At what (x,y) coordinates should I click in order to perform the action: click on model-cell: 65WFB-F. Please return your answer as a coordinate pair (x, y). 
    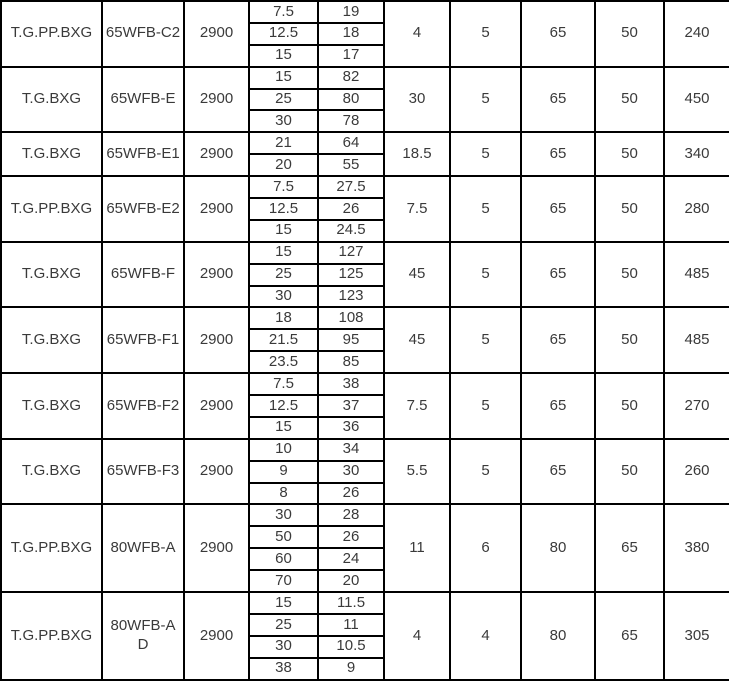
    Looking at the image, I should click on (143, 274).